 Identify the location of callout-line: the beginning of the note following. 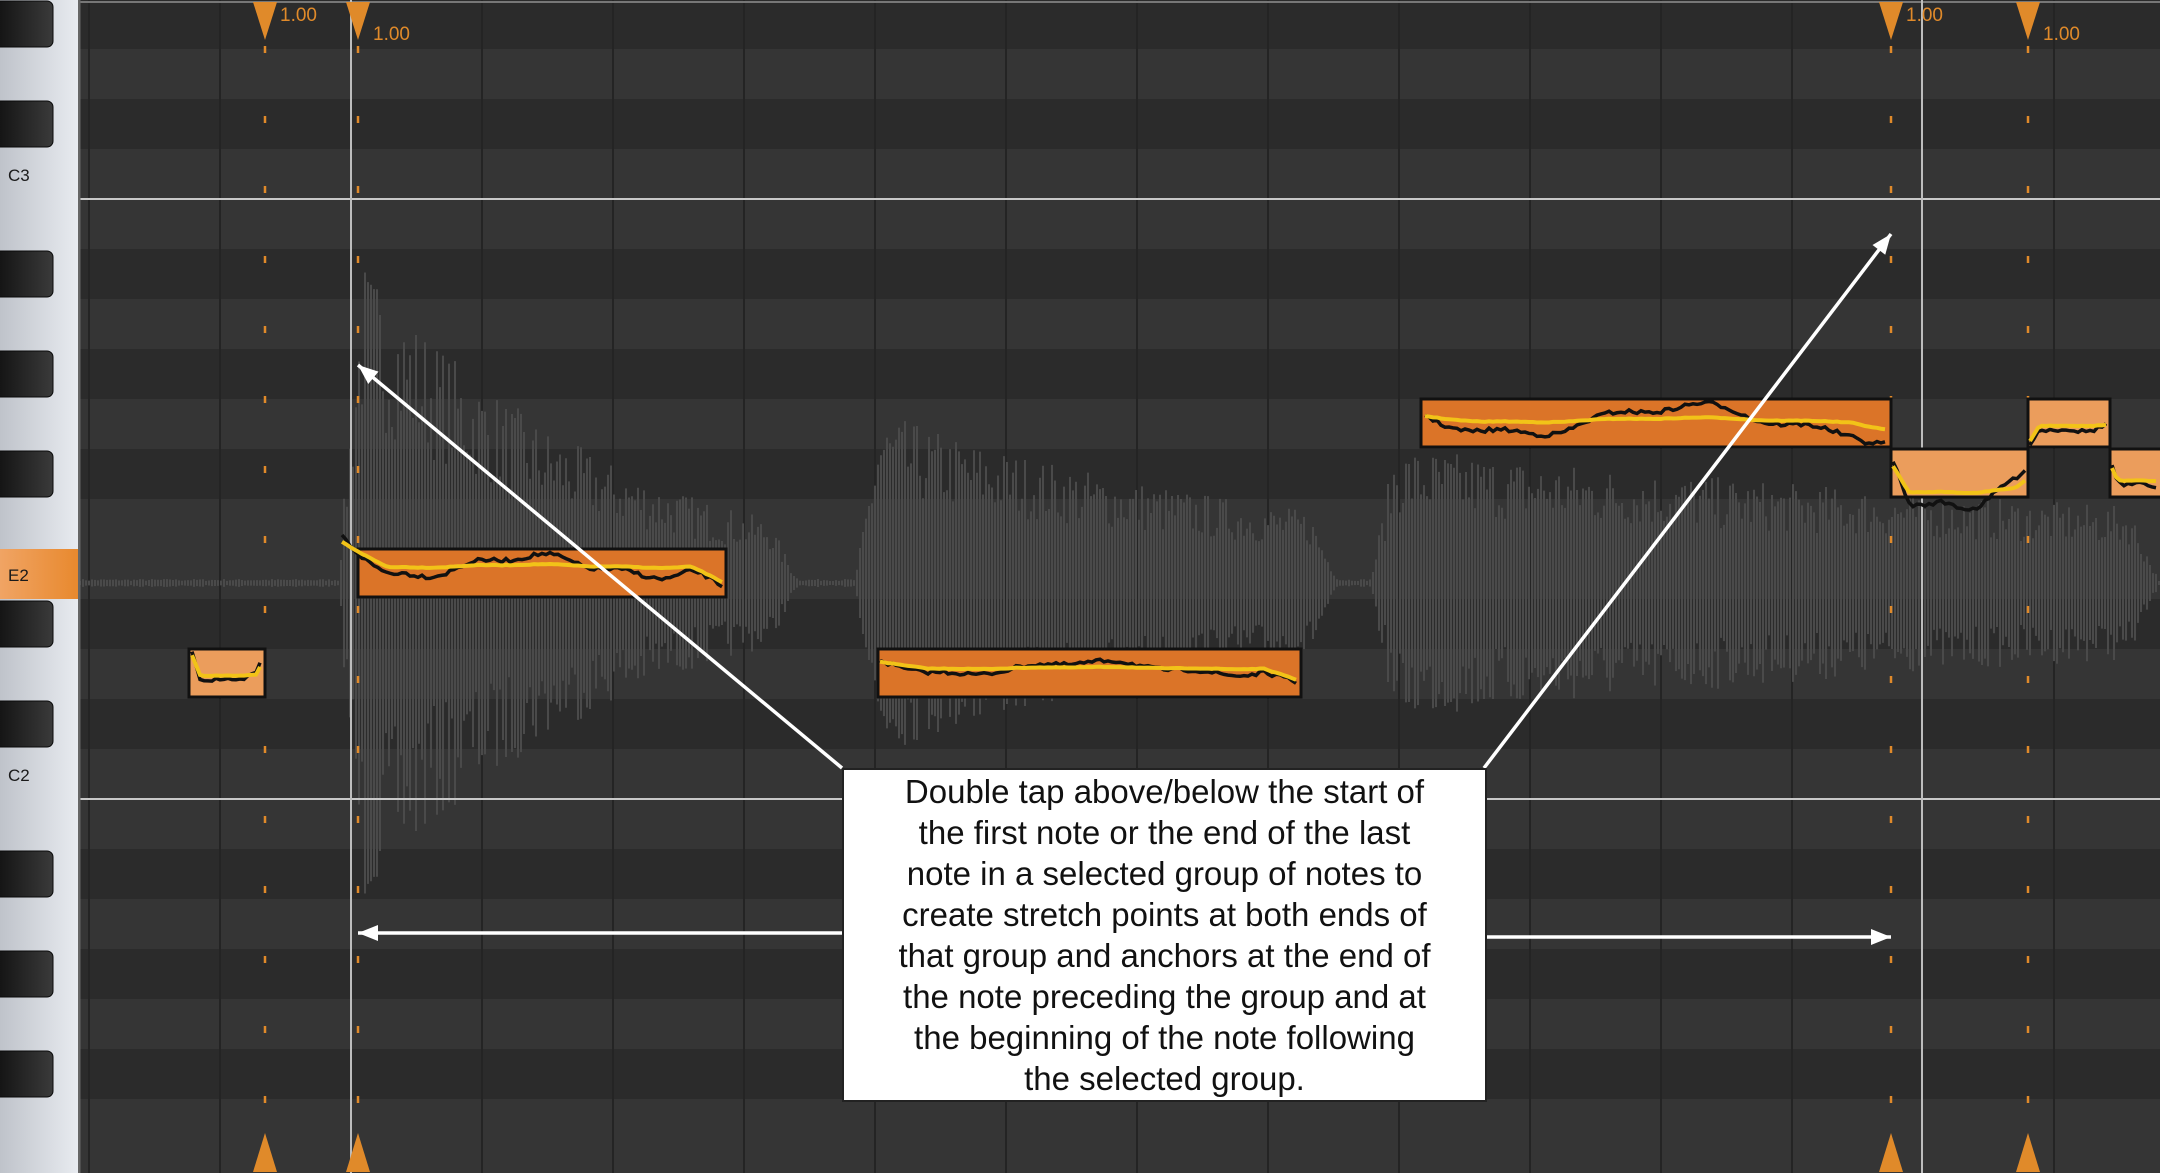
(1164, 1037).